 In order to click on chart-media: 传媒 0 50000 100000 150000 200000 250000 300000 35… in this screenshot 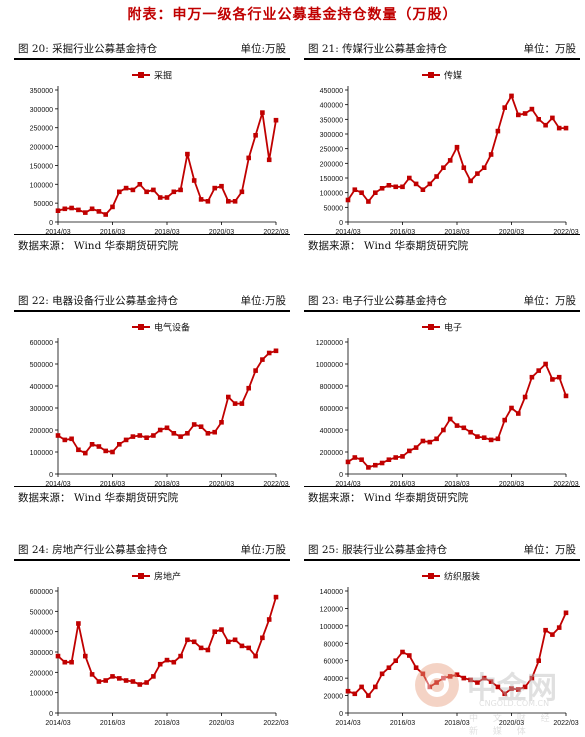, I will do `click(449, 153)`.